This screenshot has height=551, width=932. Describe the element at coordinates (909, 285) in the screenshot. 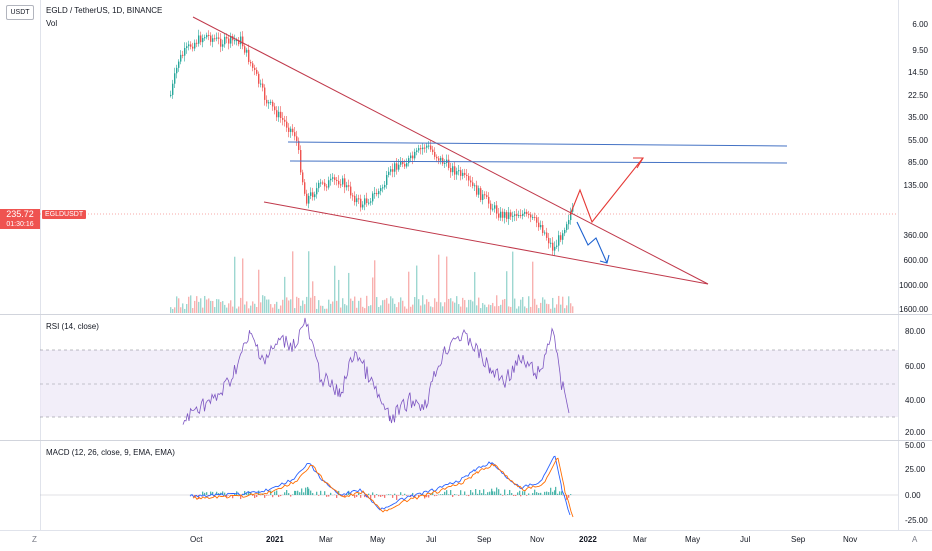

I see `price-tick: 1000.00` at that location.